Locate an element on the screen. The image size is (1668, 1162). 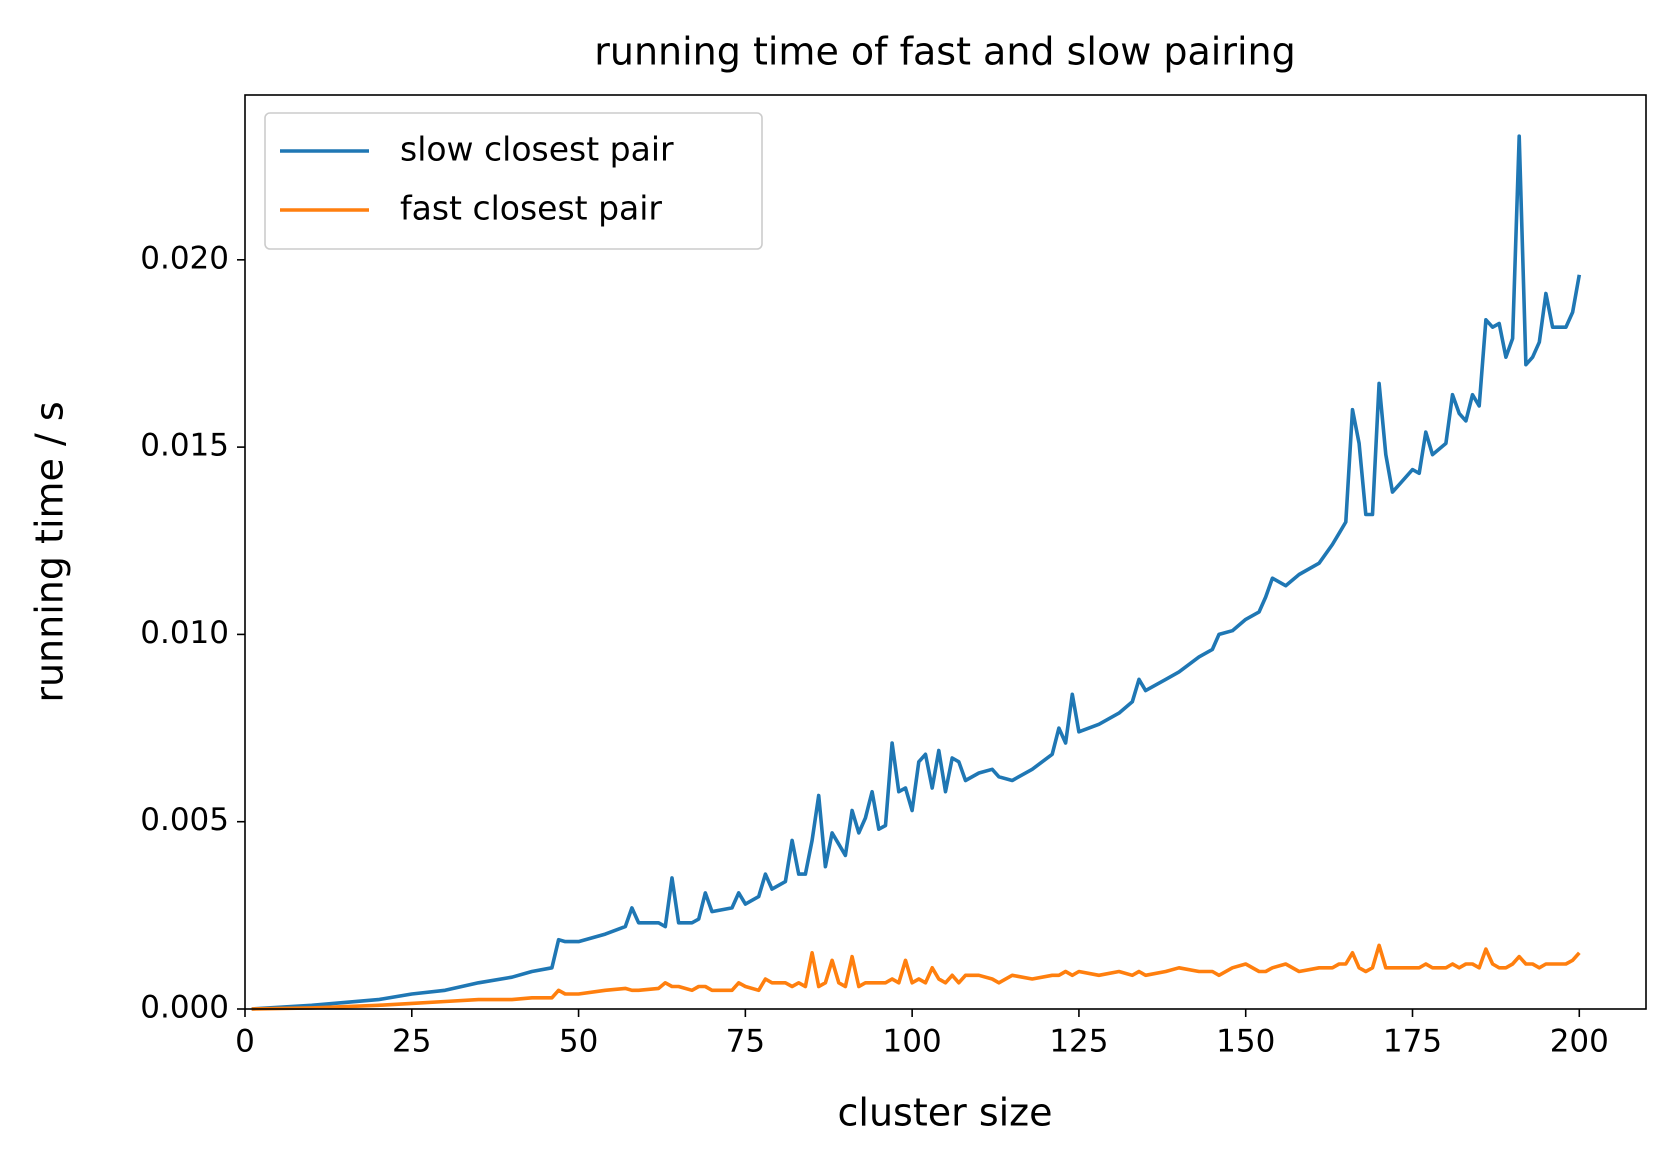
chart-title: running time of fast and slow pairing is located at coordinates (944, 52).